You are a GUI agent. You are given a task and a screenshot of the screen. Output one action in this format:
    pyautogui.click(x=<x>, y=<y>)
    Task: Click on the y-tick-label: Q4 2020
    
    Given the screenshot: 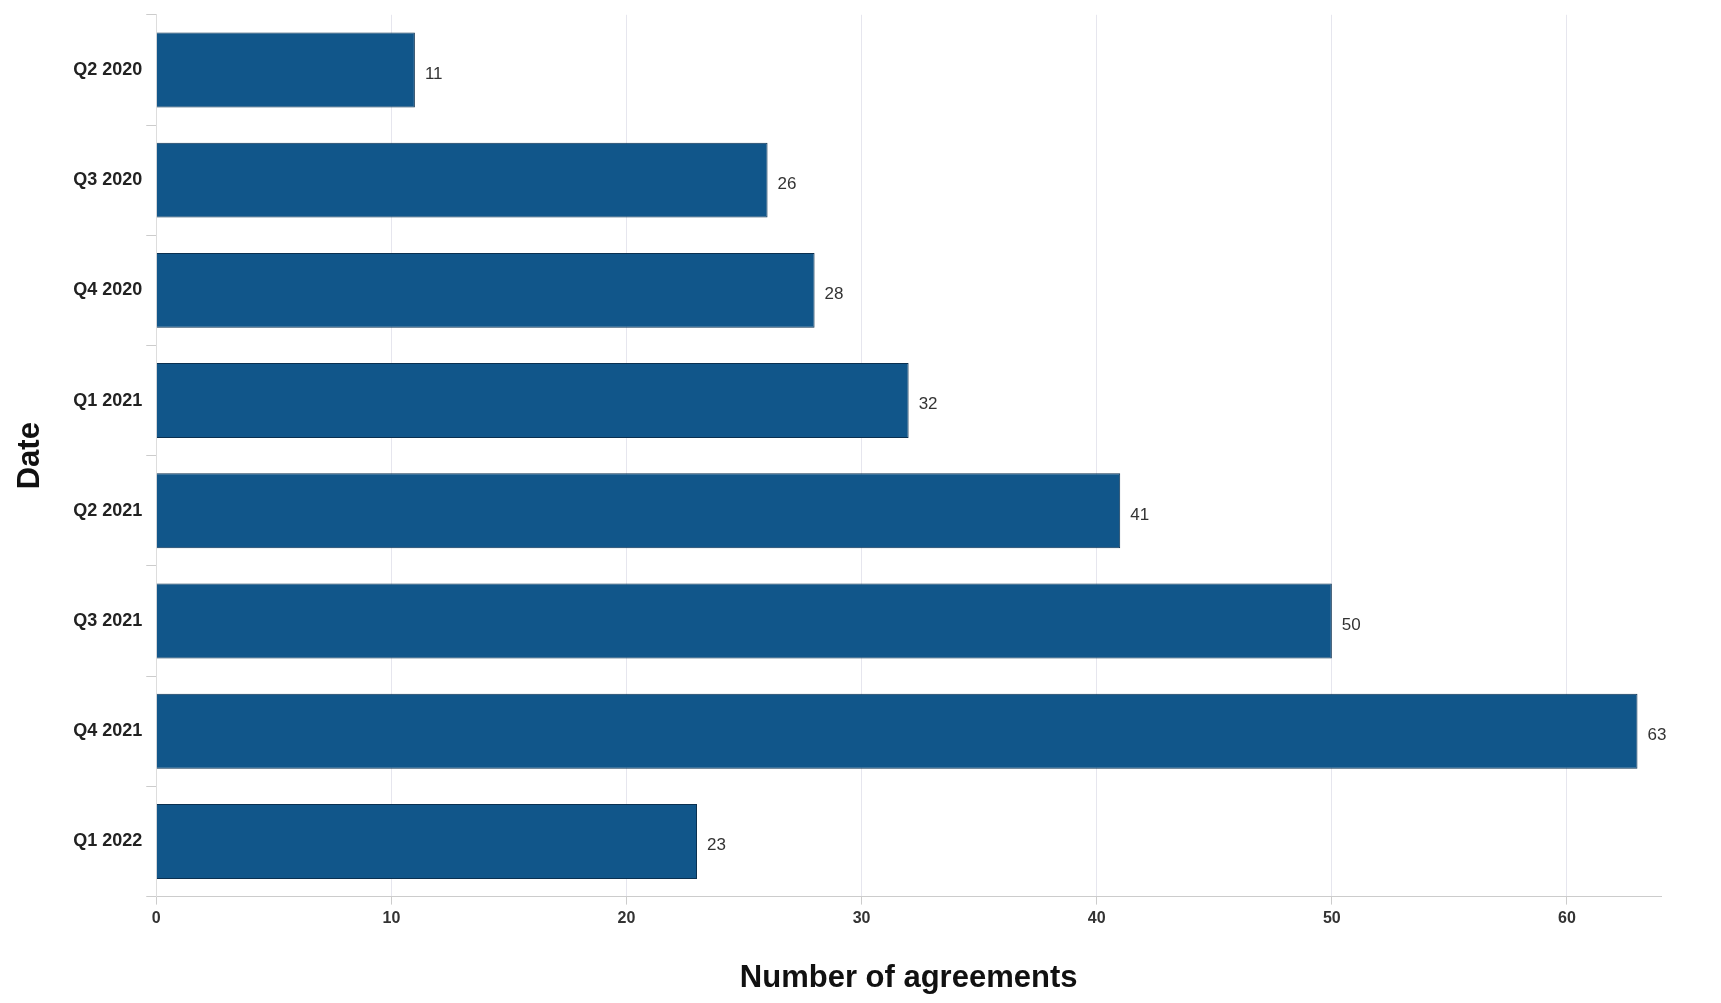 What is the action you would take?
    pyautogui.click(x=108, y=289)
    